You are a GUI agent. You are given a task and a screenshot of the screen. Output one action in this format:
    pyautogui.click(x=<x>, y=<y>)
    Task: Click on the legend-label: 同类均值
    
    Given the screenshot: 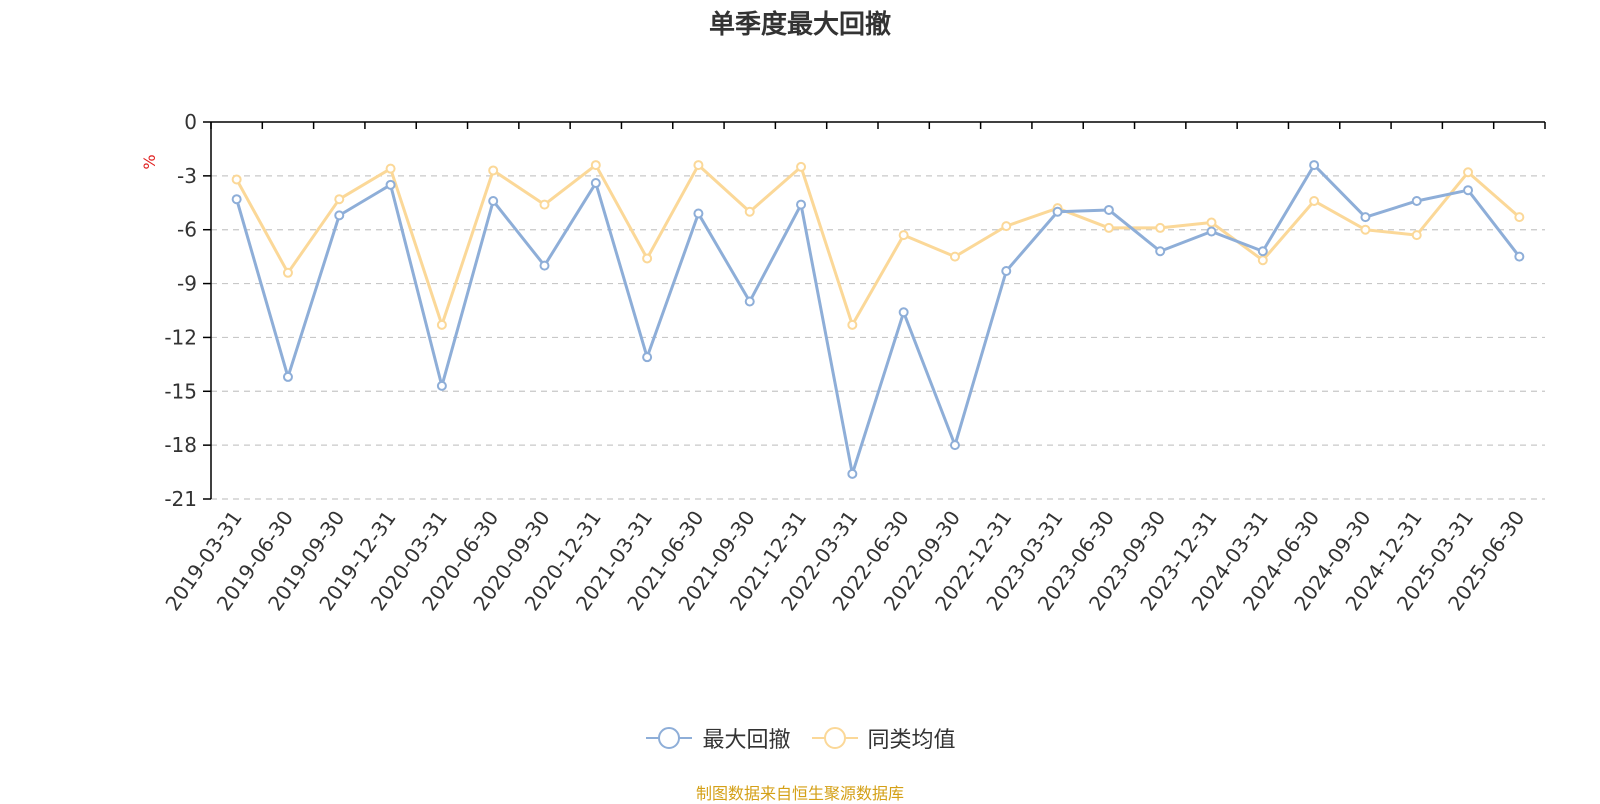 What is the action you would take?
    pyautogui.click(x=911, y=740)
    